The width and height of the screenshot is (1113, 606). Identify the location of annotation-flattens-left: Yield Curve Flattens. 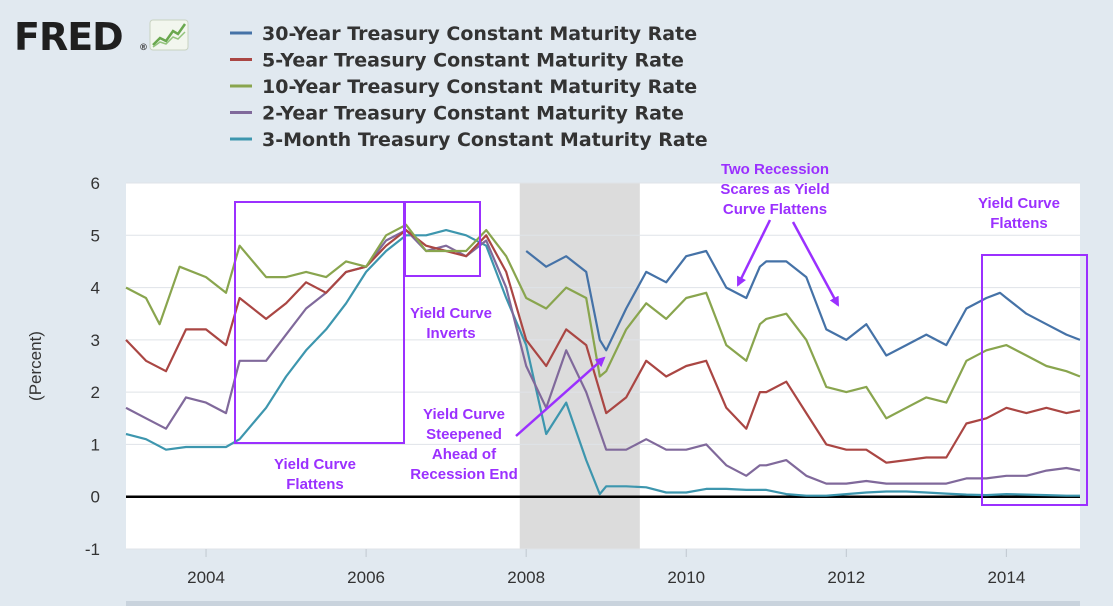
(315, 474).